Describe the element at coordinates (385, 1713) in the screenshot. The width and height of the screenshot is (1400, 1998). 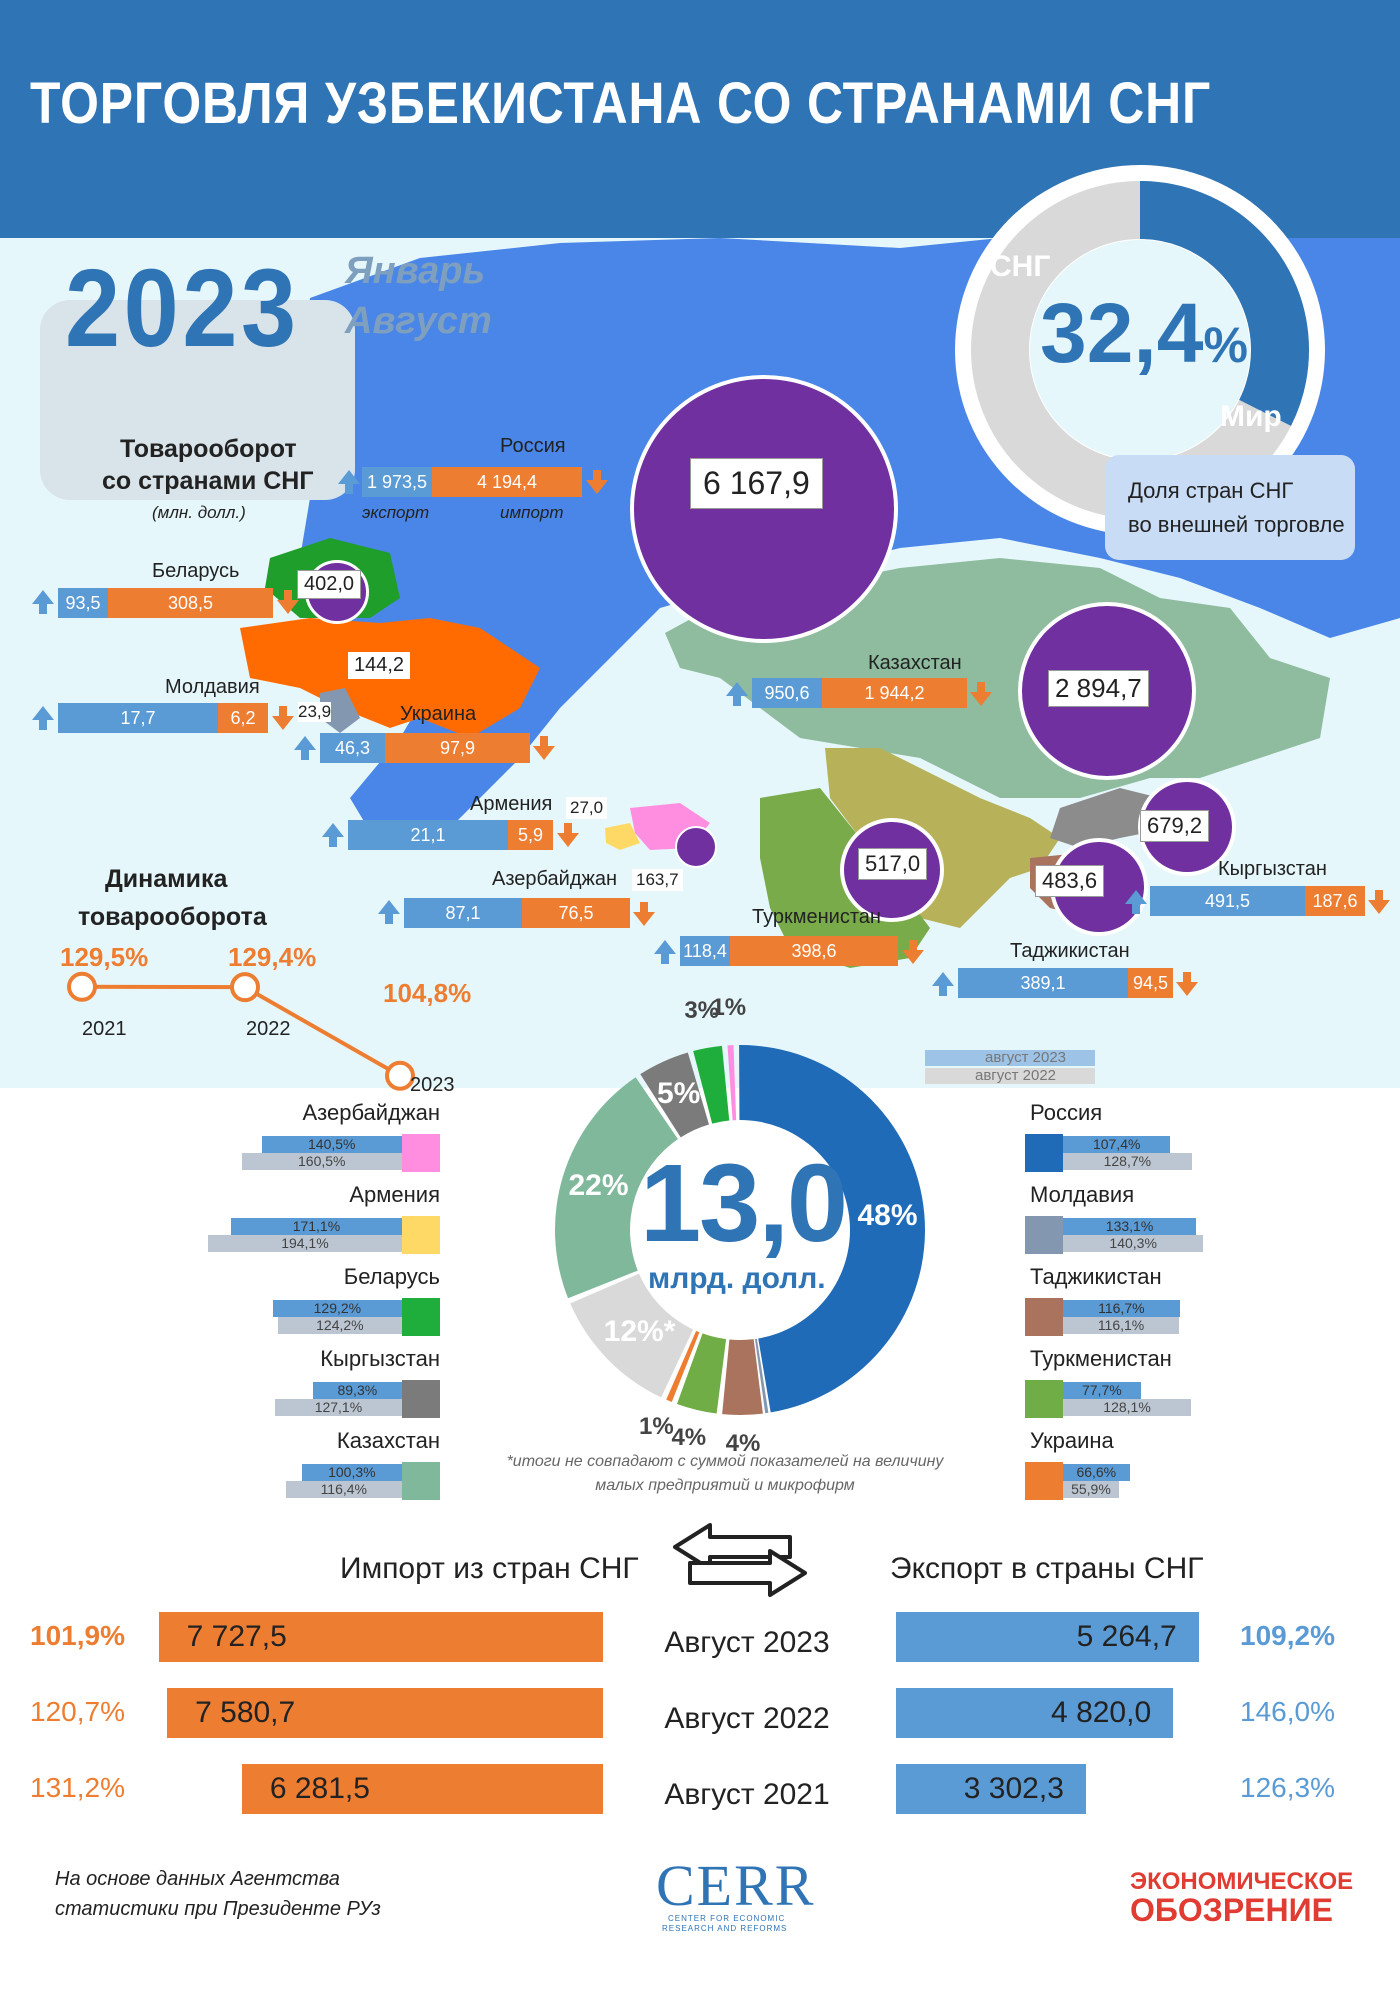
I see `import-bar-1: 7 580,7` at that location.